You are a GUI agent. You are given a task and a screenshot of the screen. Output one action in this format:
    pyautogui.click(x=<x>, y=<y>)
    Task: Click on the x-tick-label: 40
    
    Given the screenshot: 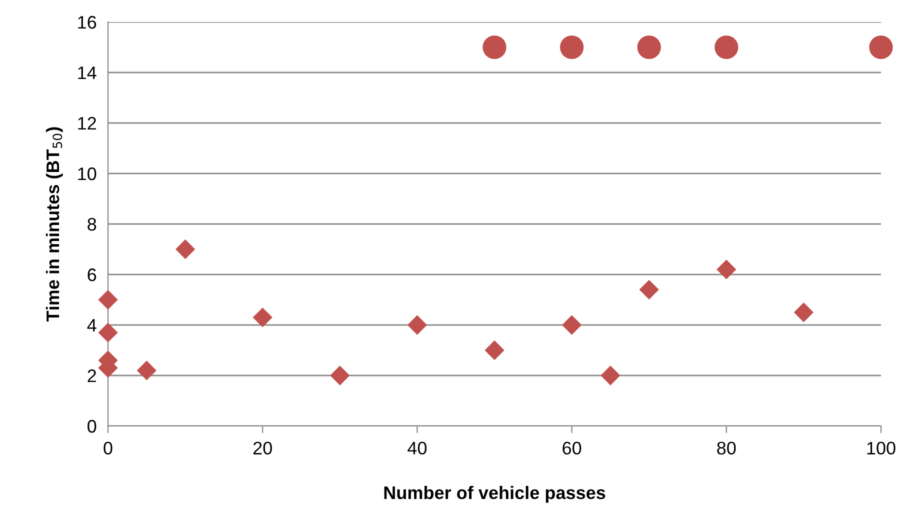 What is the action you would take?
    pyautogui.click(x=417, y=448)
    